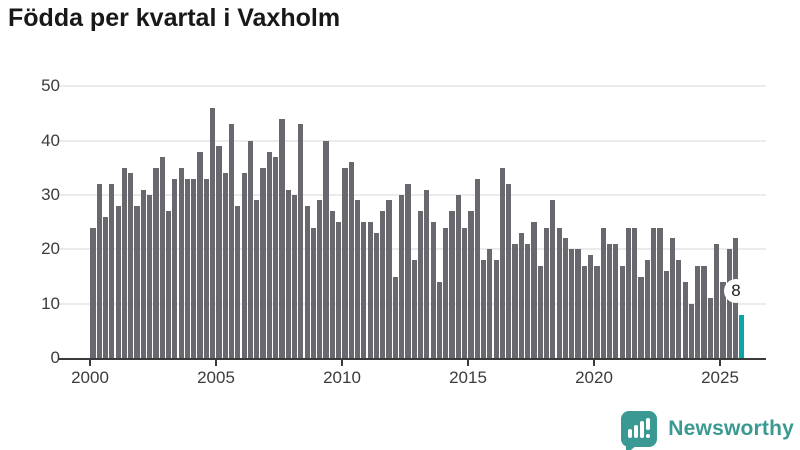  I want to click on y-axis-label: 20, so click(50, 249).